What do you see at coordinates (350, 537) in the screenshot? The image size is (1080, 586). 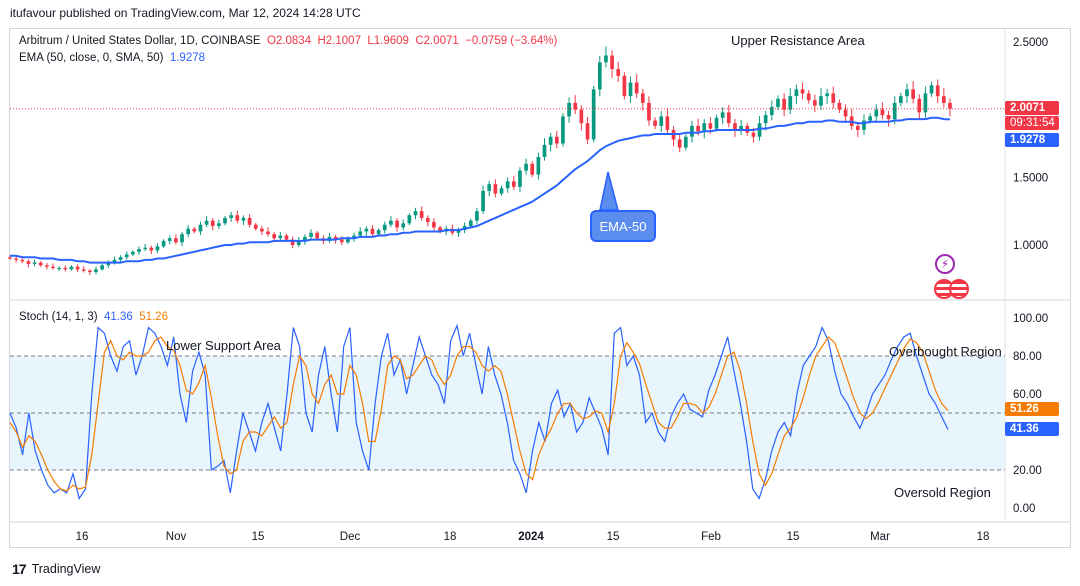 I see `time-tick-label: Dec` at bounding box center [350, 537].